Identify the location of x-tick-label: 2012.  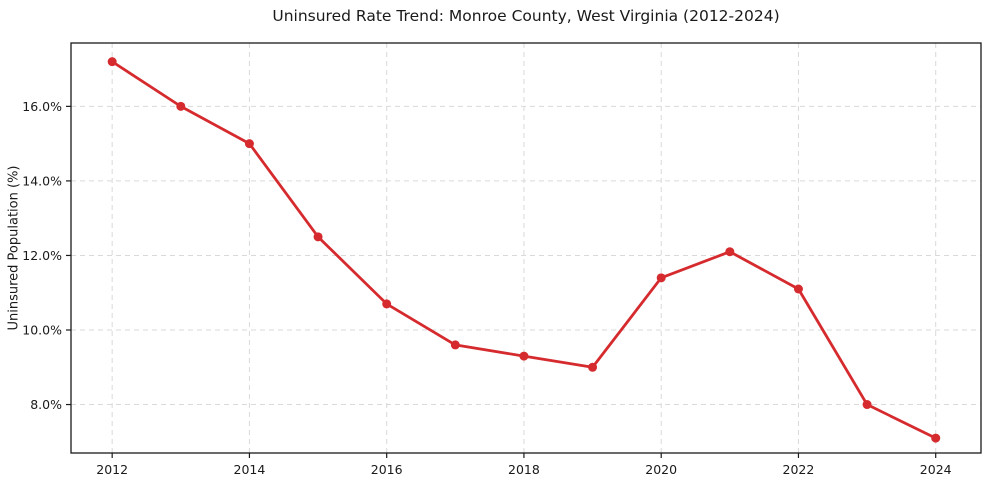
(112, 469).